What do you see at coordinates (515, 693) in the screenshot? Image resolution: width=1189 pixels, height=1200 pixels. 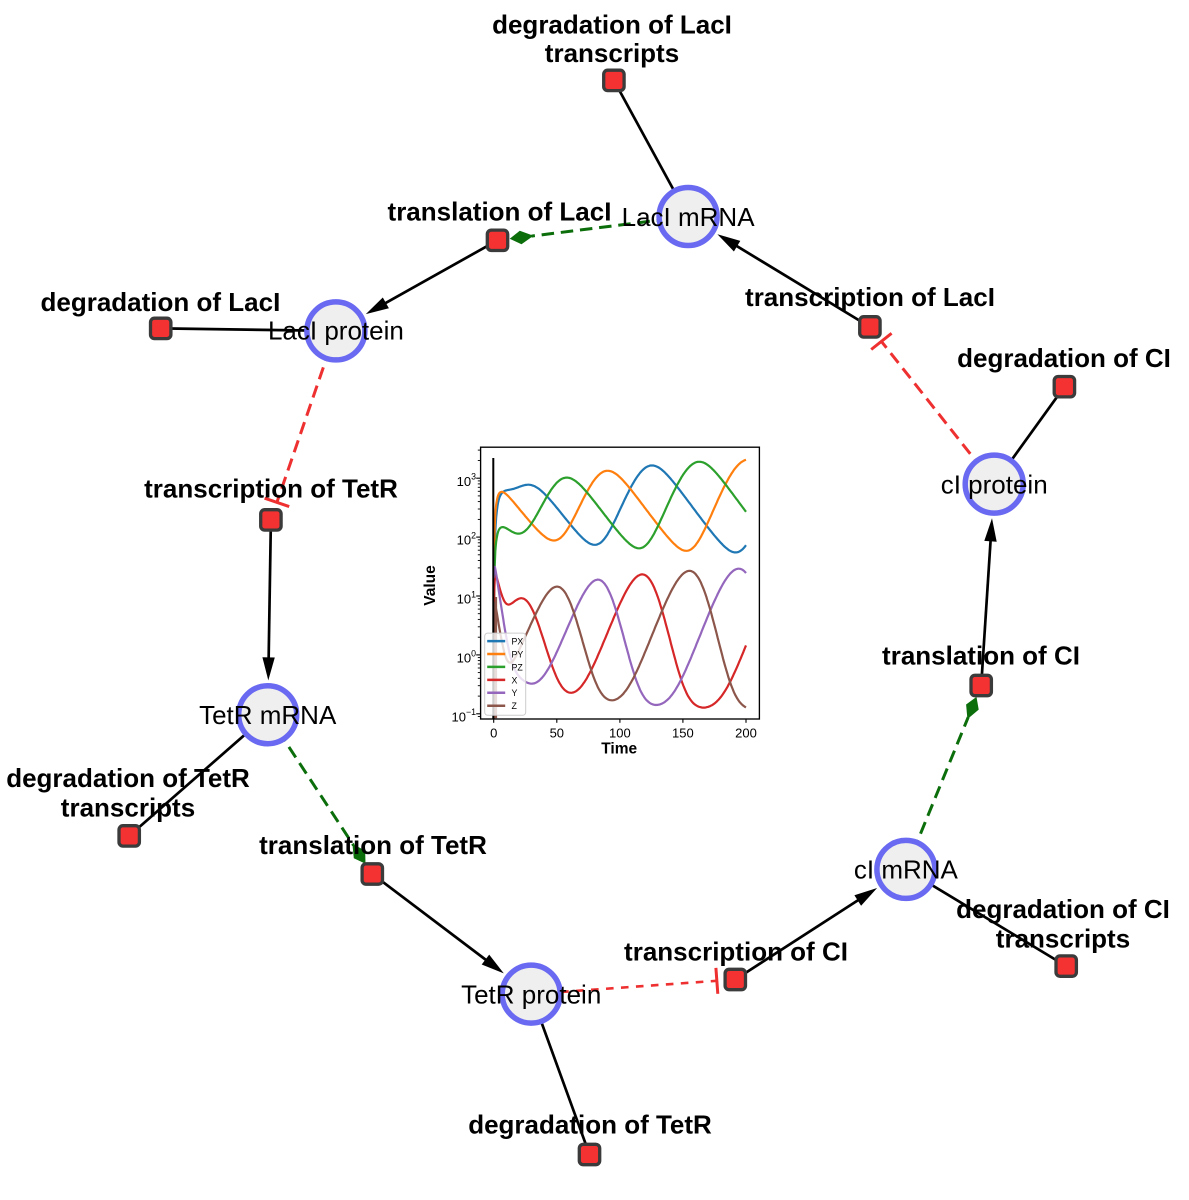 I see `svg-text: Y` at bounding box center [515, 693].